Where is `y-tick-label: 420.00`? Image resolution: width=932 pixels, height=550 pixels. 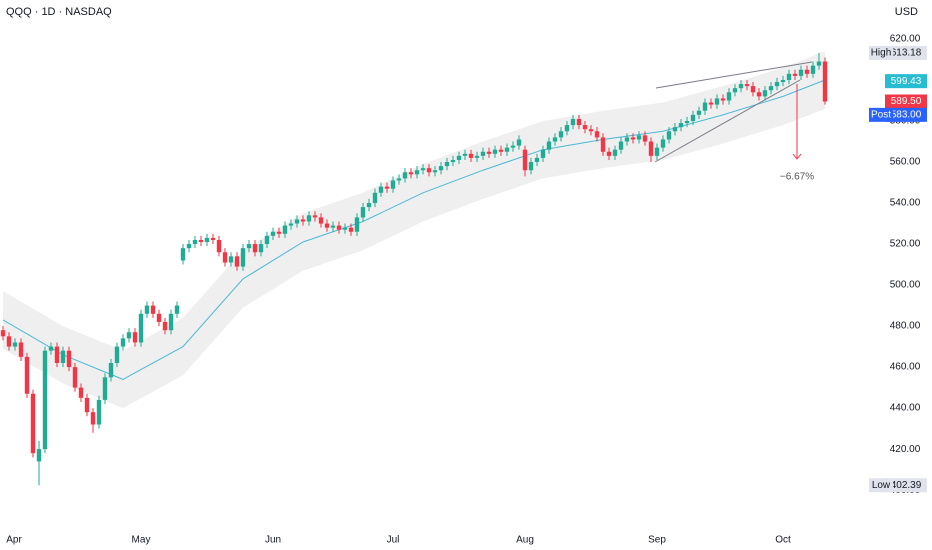 y-tick-label: 420.00 is located at coordinates (905, 449).